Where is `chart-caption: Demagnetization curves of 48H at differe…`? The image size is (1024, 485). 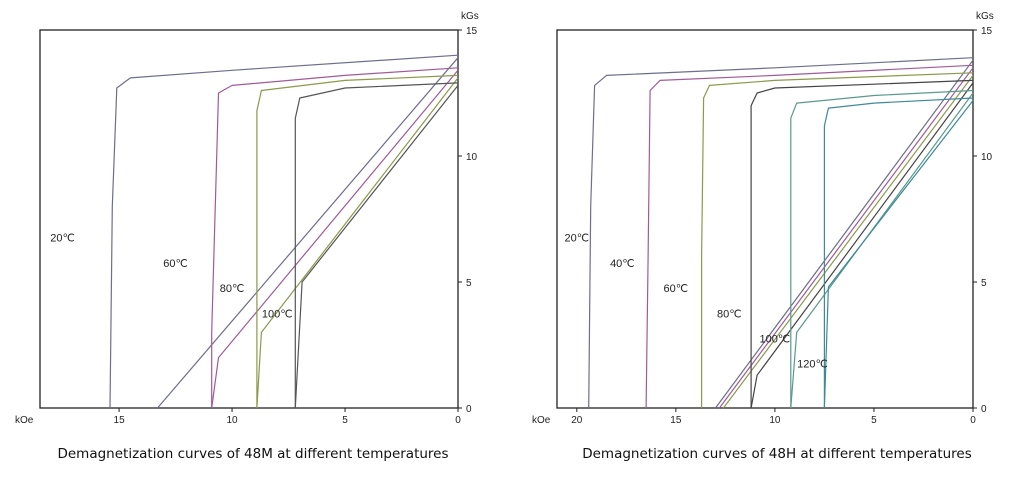 chart-caption: Demagnetization curves of 48H at differe… is located at coordinates (777, 454).